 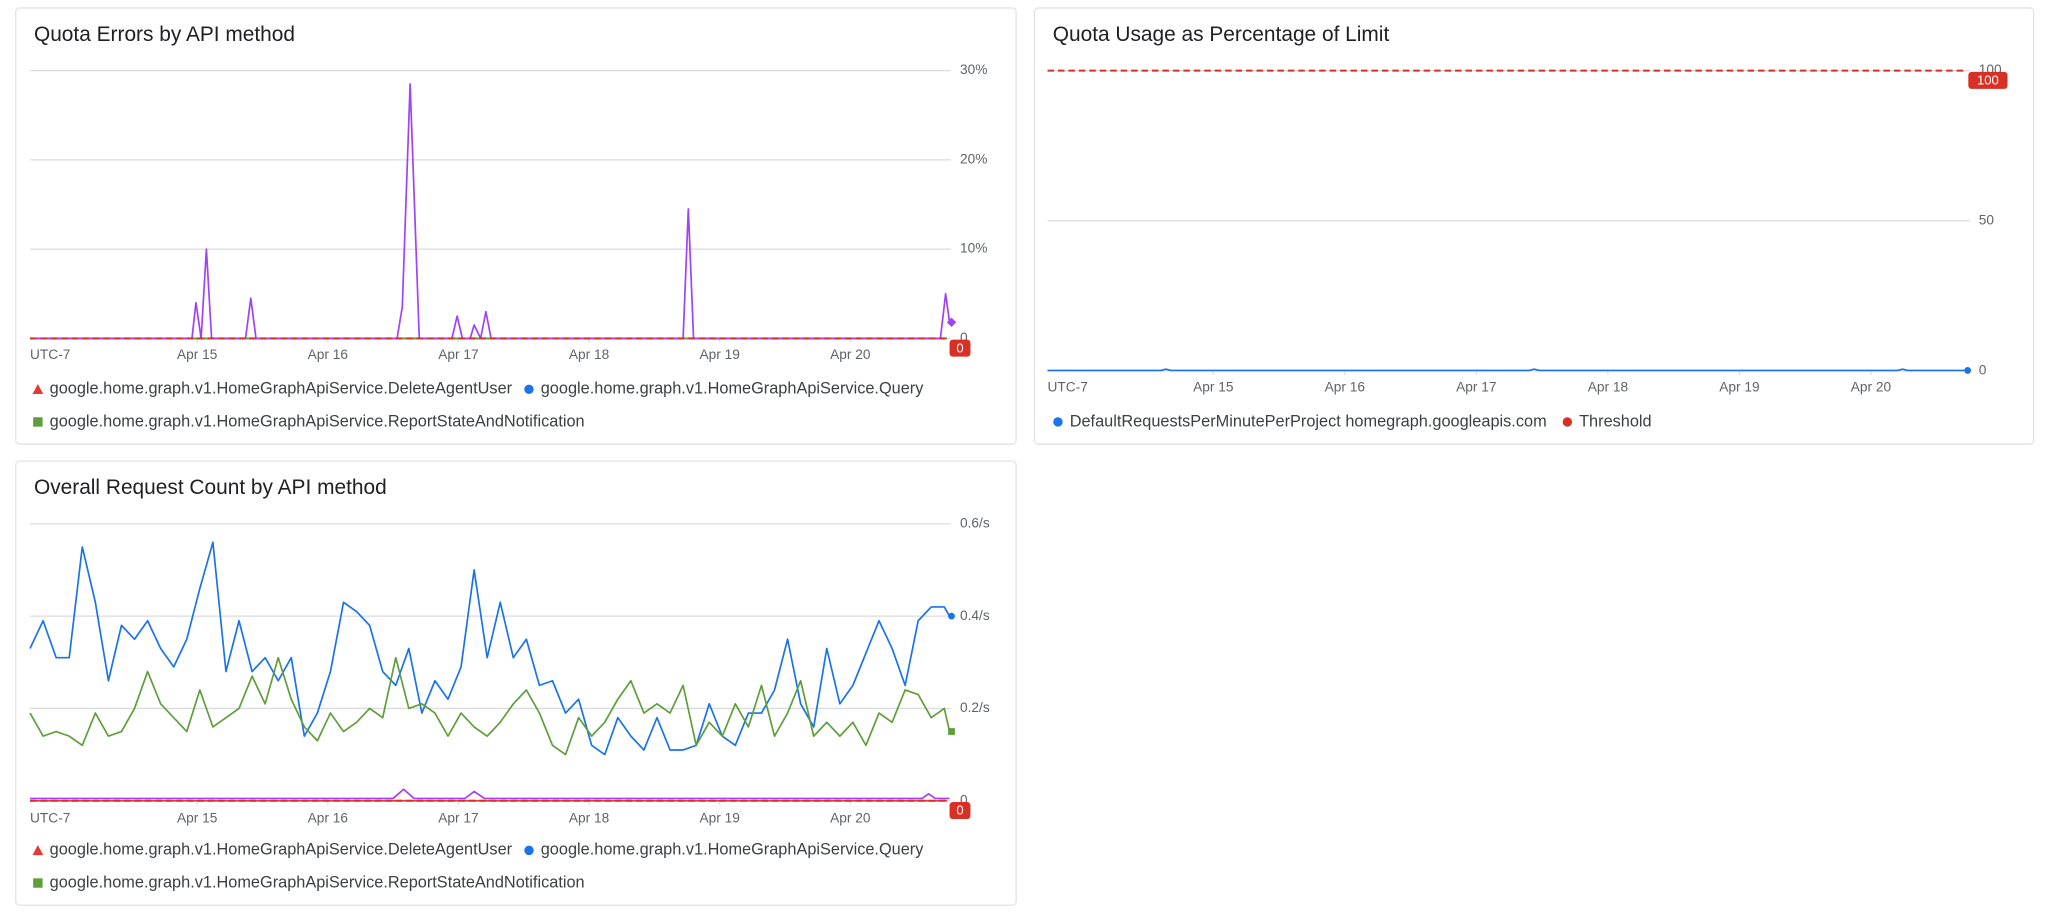 I want to click on chart-title: Quota Errors by API method, so click(x=164, y=34).